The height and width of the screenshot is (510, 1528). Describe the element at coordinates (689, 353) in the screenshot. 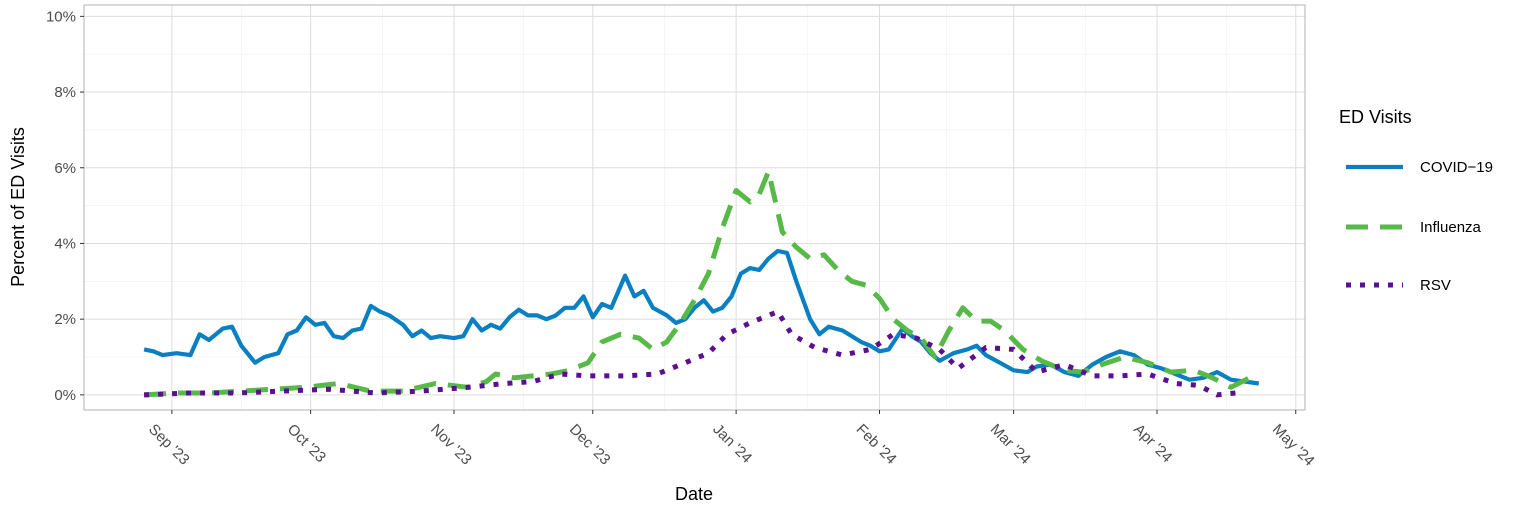

I see `series-line-rsv` at that location.